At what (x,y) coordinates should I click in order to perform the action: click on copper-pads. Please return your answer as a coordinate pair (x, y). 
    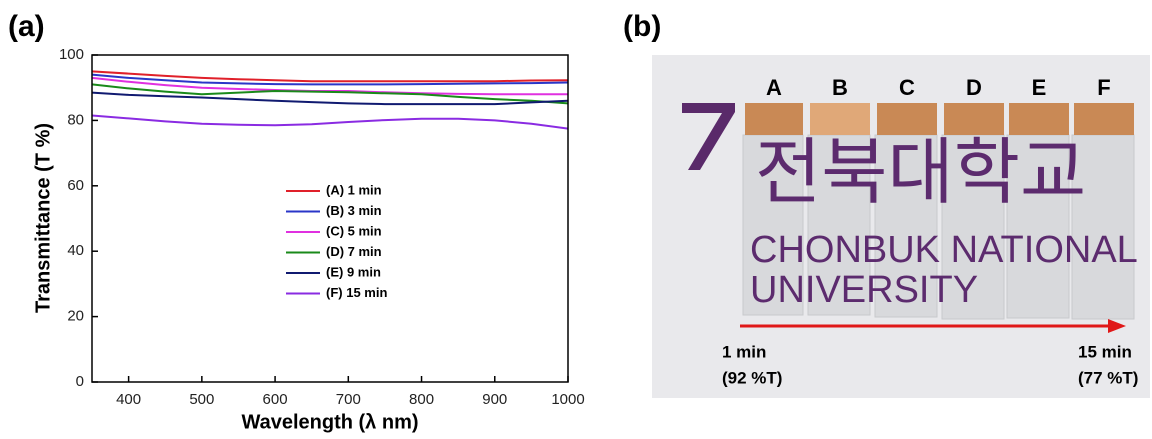
    Looking at the image, I should click on (939, 119).